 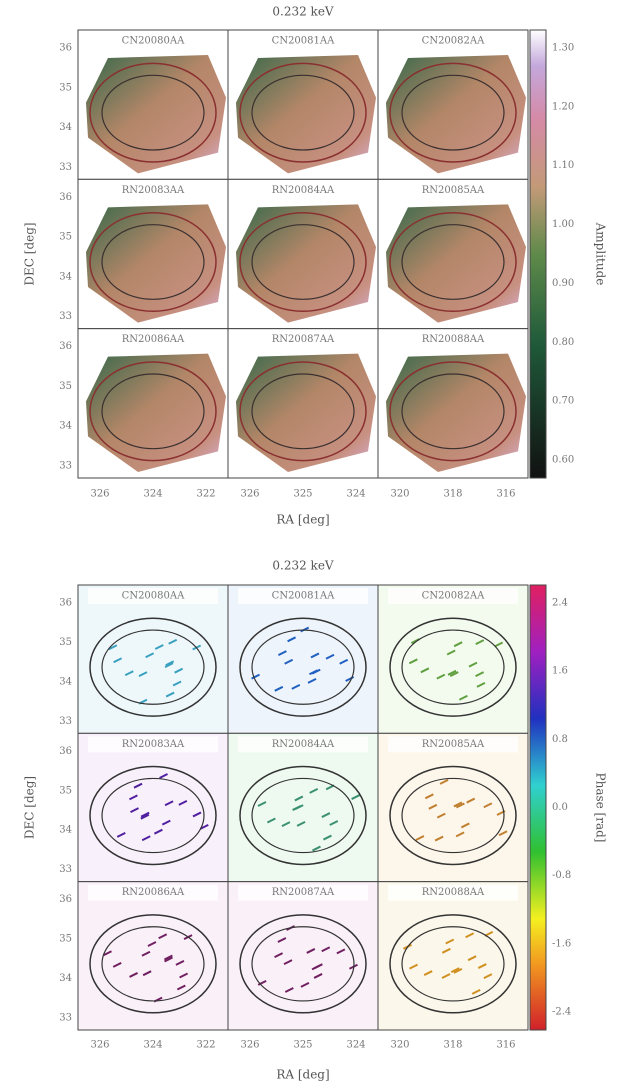 I want to click on panel-label: RN20086AA, so click(x=153, y=339).